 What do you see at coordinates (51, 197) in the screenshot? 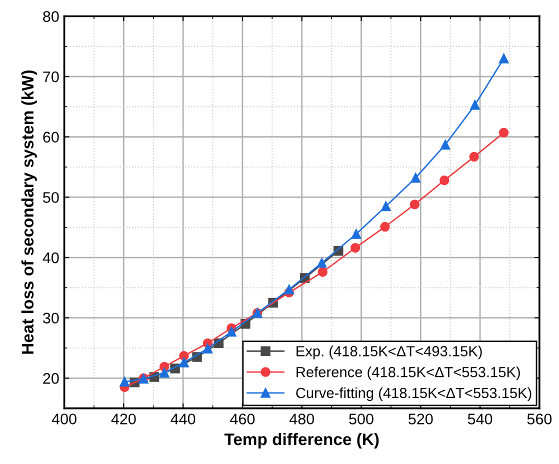
I see `y-tick-label: 50` at bounding box center [51, 197].